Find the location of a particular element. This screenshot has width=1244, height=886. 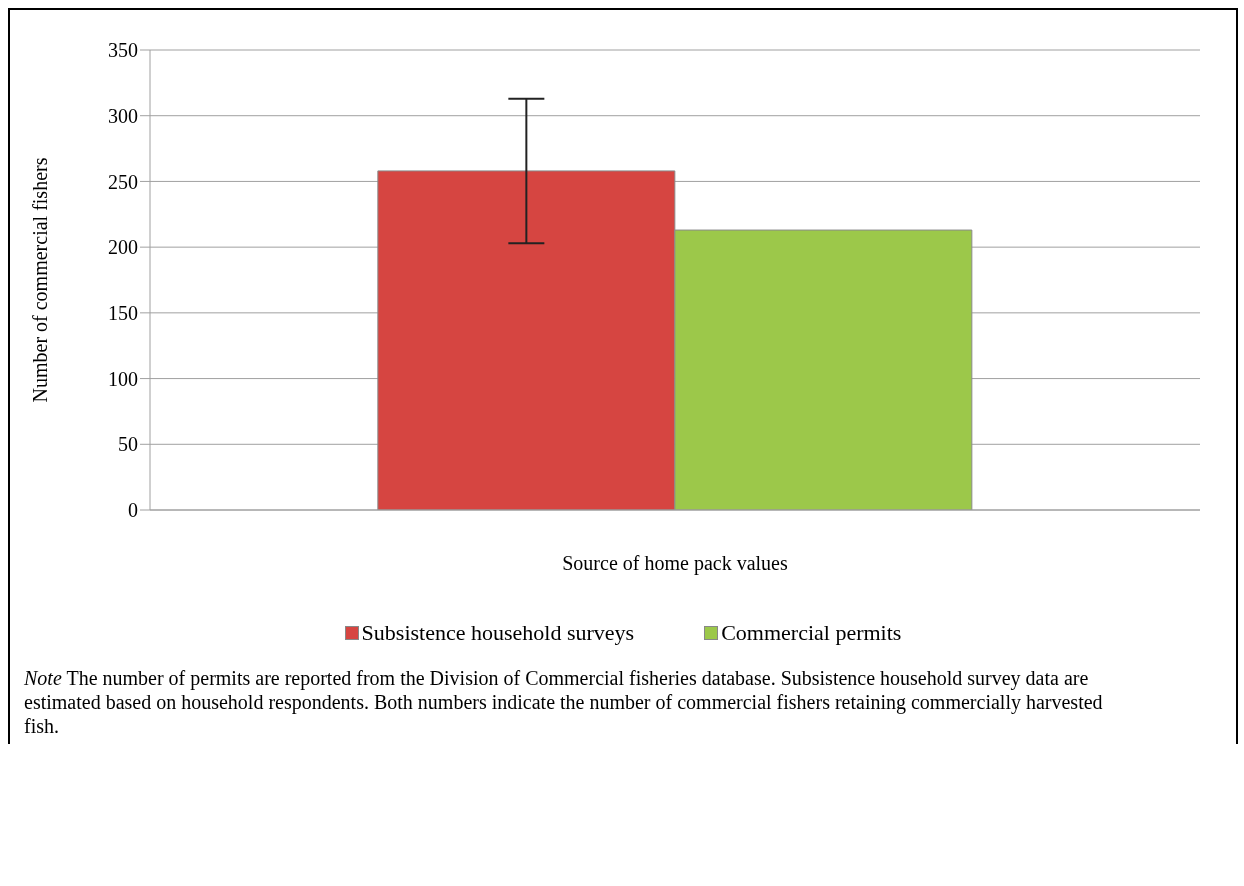

legend-label: Commercial permits is located at coordinates (811, 633).